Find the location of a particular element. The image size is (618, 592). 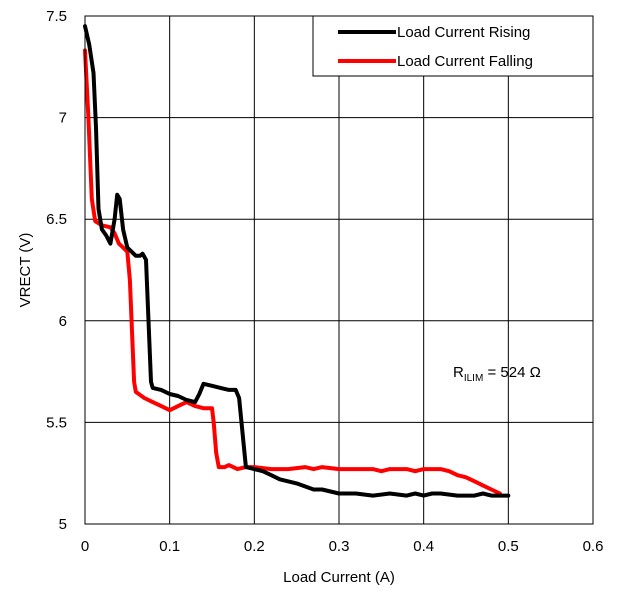

y-tick-label: 7.5 is located at coordinates (56, 16).